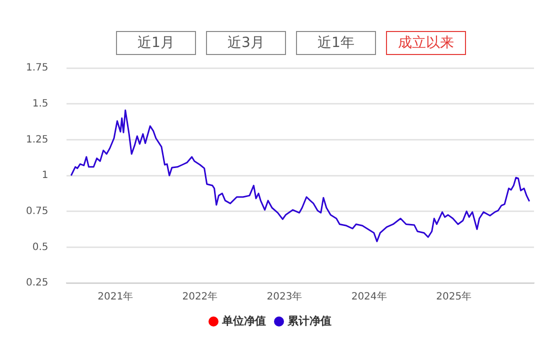 This screenshot has height=345, width=554. What do you see at coordinates (454, 296) in the screenshot?
I see `x-tick-label: 2025年` at bounding box center [454, 296].